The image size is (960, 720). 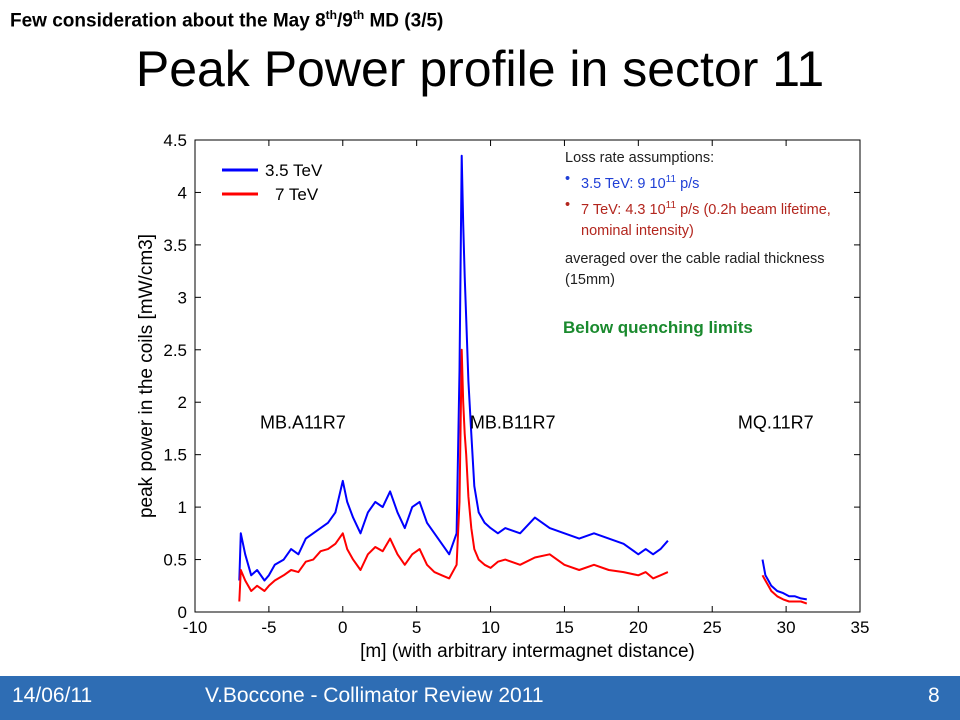 I want to click on x-tick-label: 0, so click(x=342, y=627).